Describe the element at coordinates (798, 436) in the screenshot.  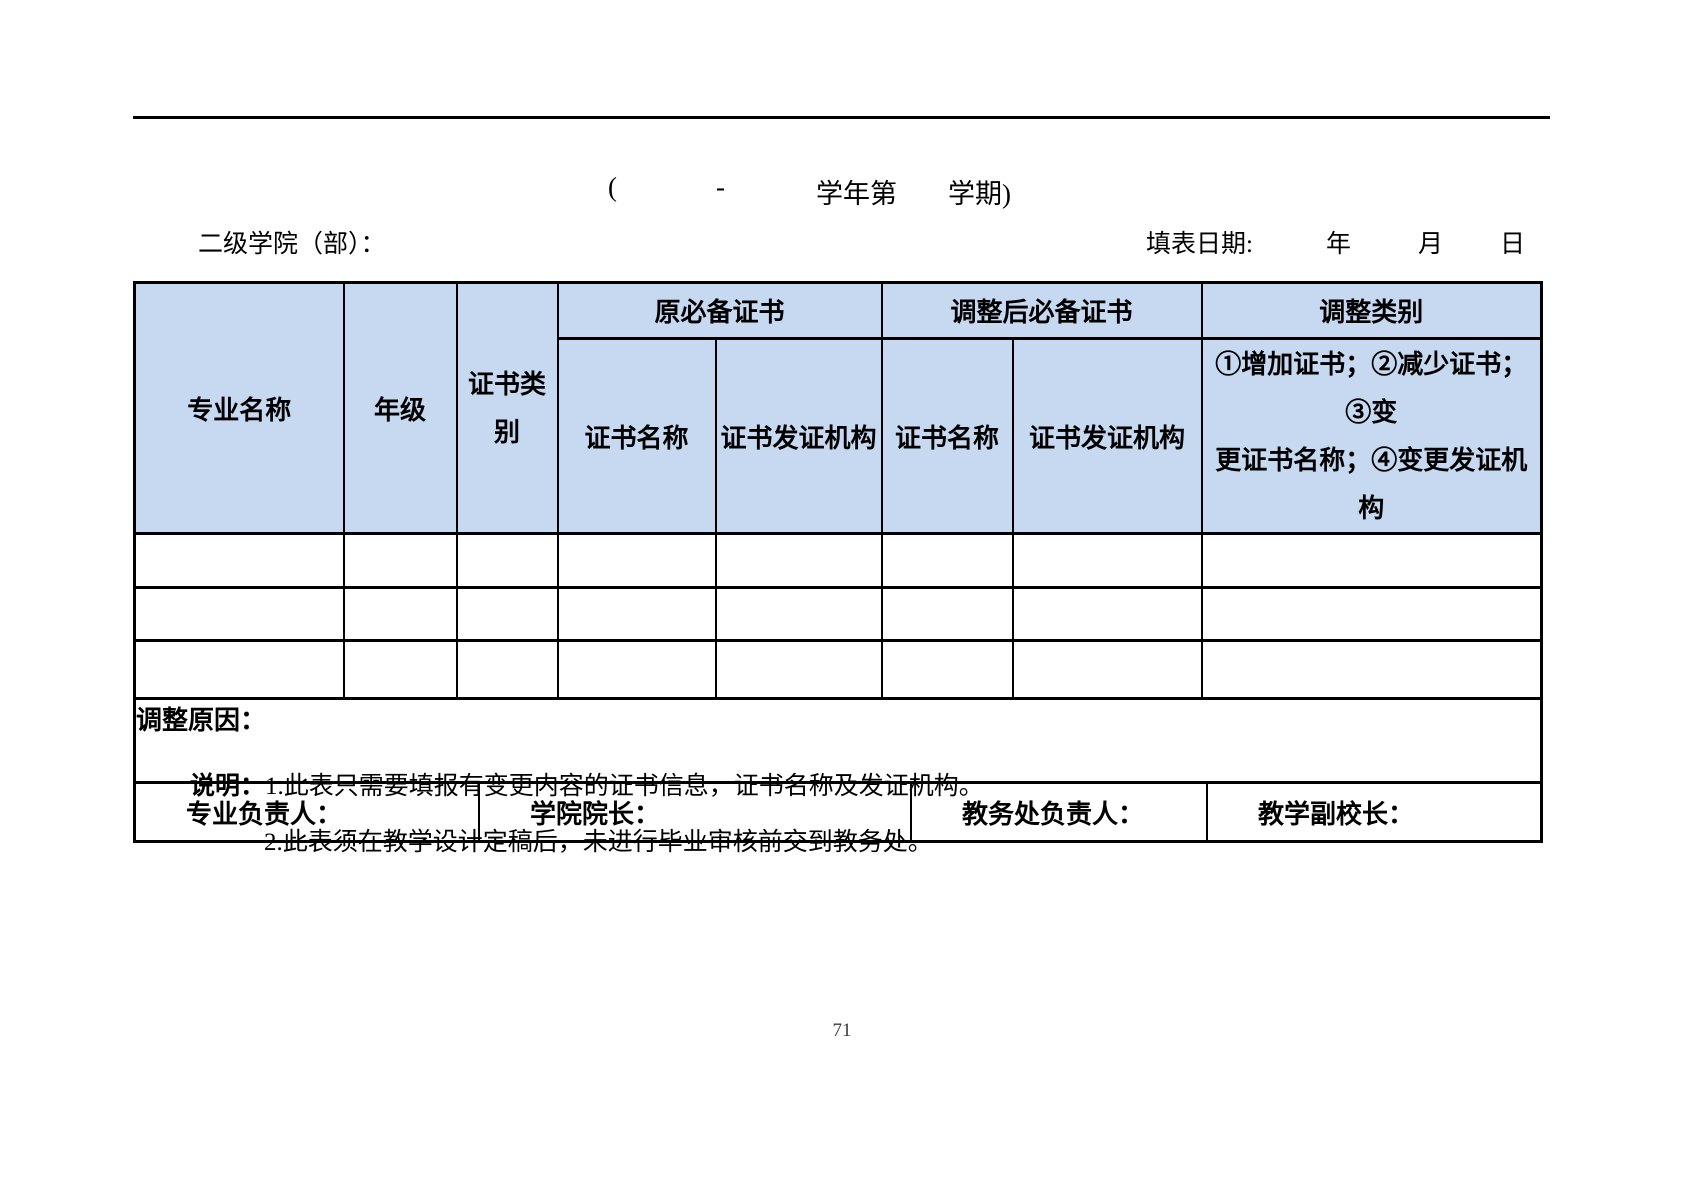
I see `col-header-original-cert-issuer: 证书发证机构` at that location.